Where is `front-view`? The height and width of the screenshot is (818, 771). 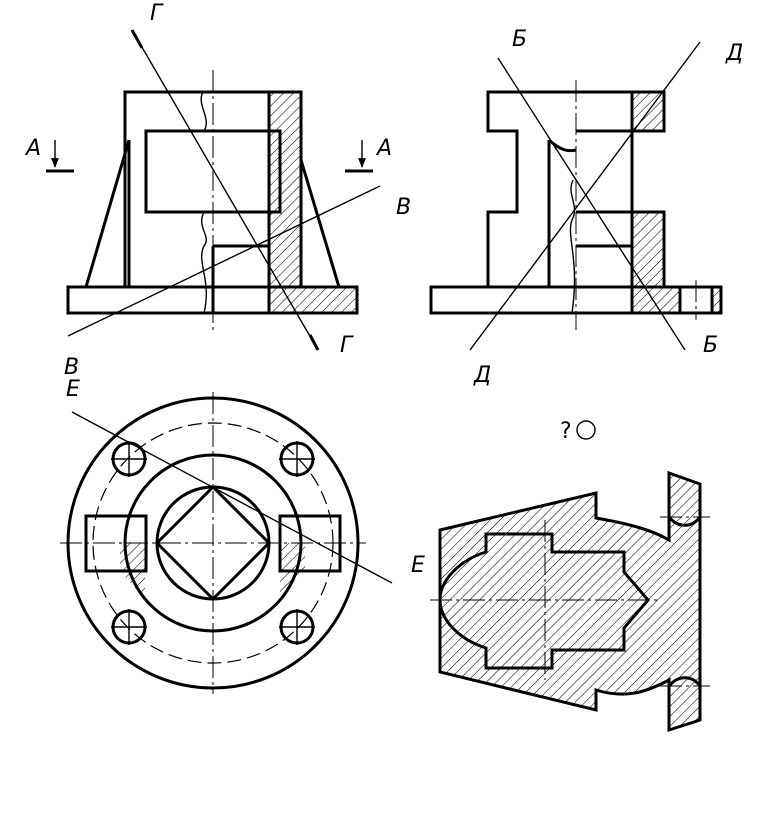 front-view is located at coordinates (212, 200).